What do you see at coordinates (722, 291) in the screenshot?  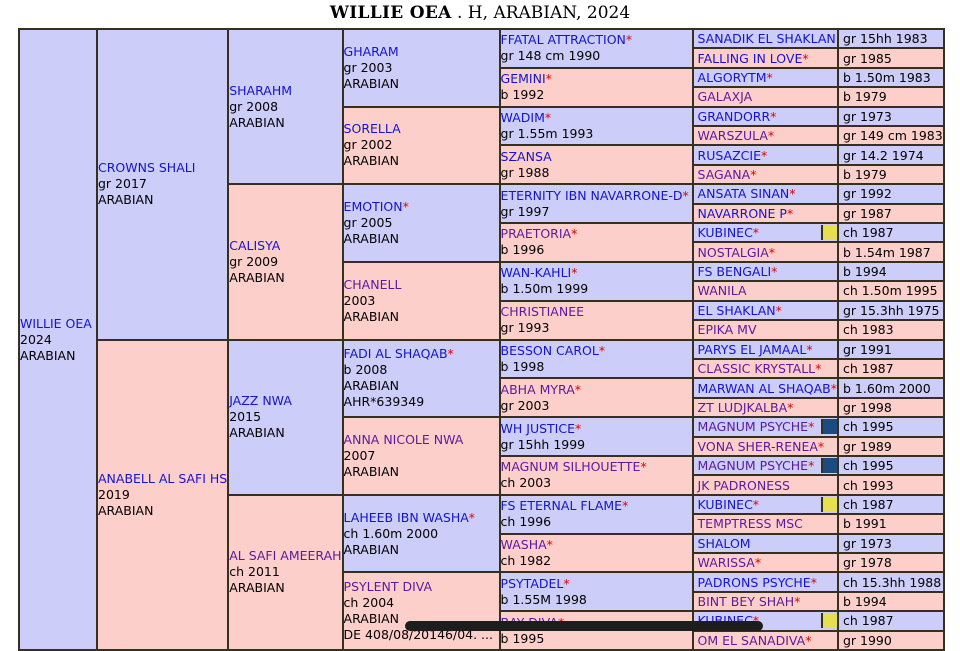 I see `horse-link: WANILA` at bounding box center [722, 291].